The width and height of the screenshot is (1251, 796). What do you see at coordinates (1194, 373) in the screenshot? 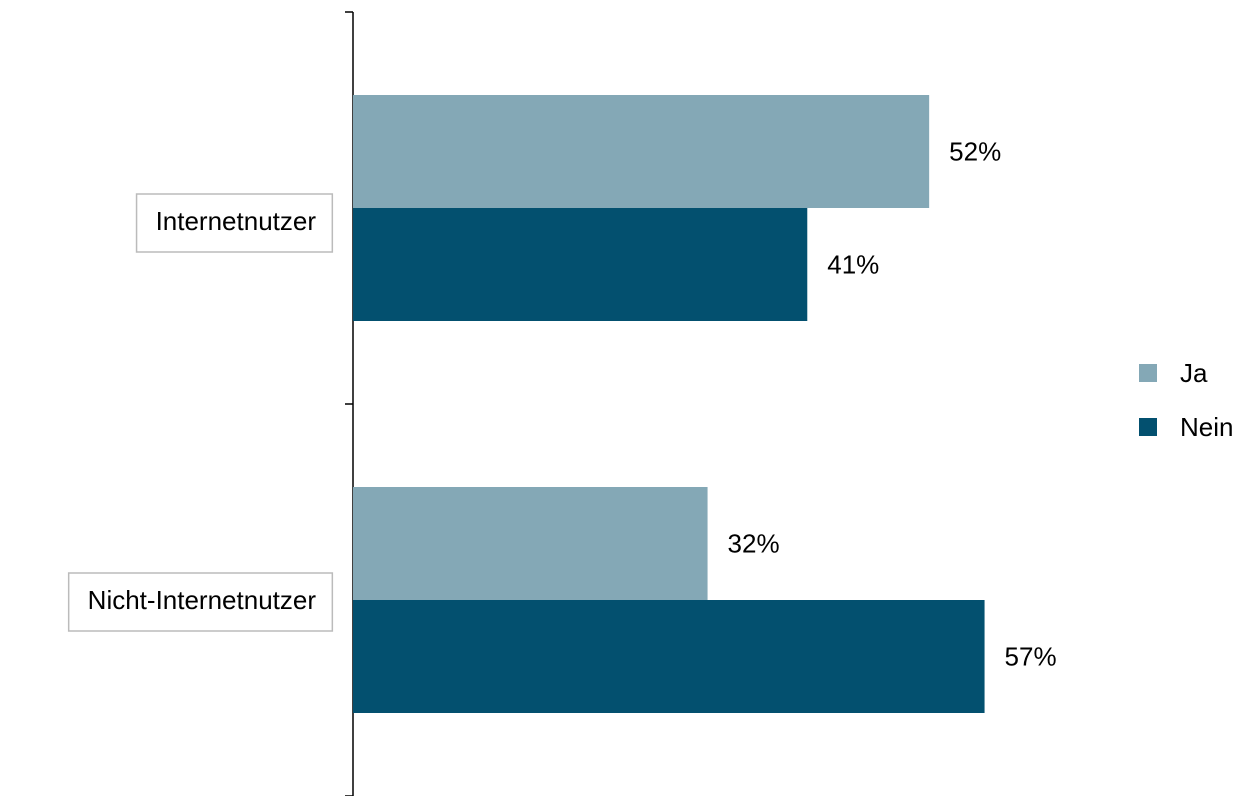
I see `legend-label: Ja` at bounding box center [1194, 373].